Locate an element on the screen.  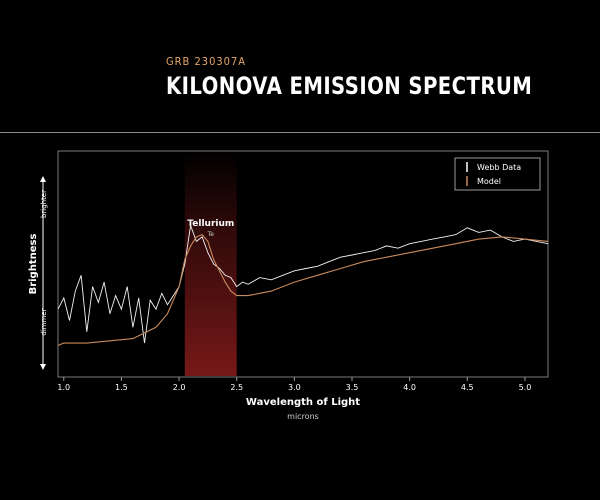
x-tick-label: 1.0 is located at coordinates (63, 387).